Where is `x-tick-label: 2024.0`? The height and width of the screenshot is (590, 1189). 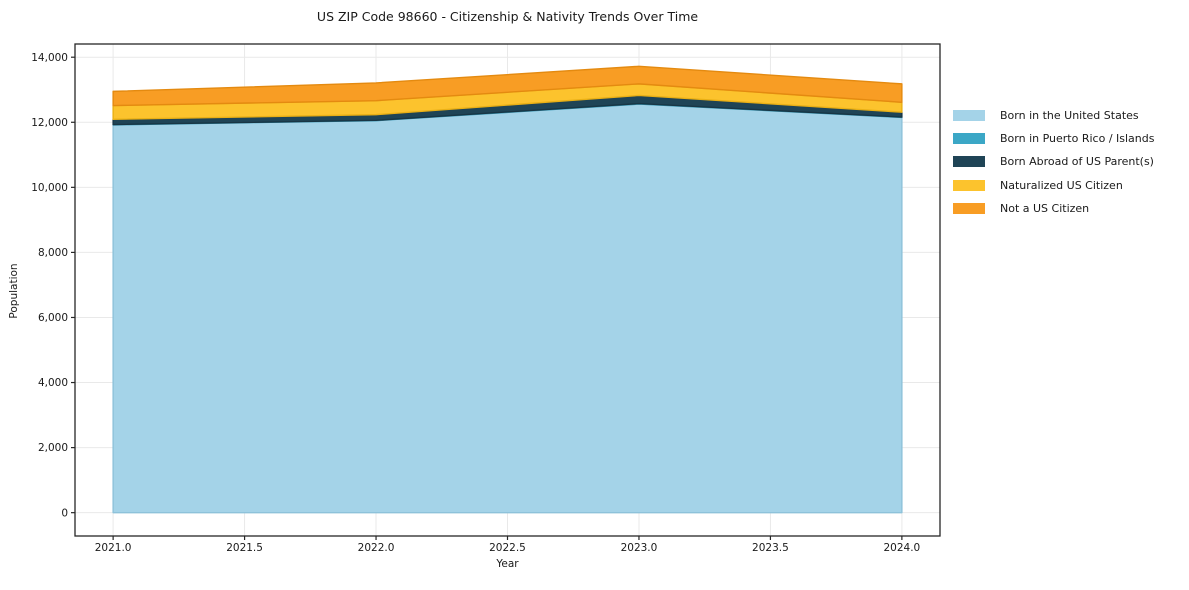 x-tick-label: 2024.0 is located at coordinates (902, 548).